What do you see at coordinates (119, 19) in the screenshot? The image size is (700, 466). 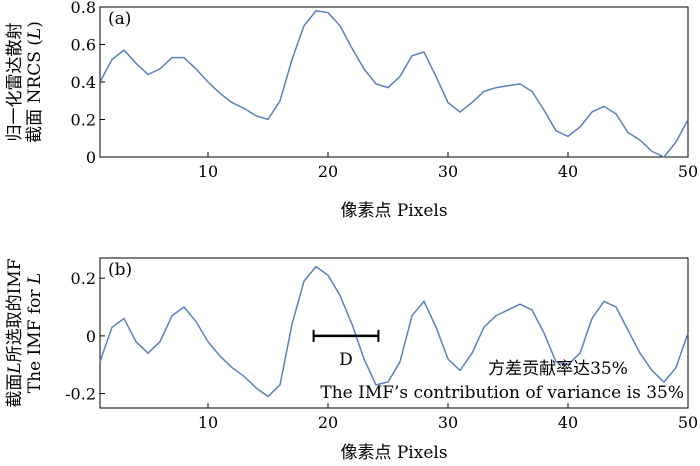 I see `panel-a-label: (a)` at bounding box center [119, 19].